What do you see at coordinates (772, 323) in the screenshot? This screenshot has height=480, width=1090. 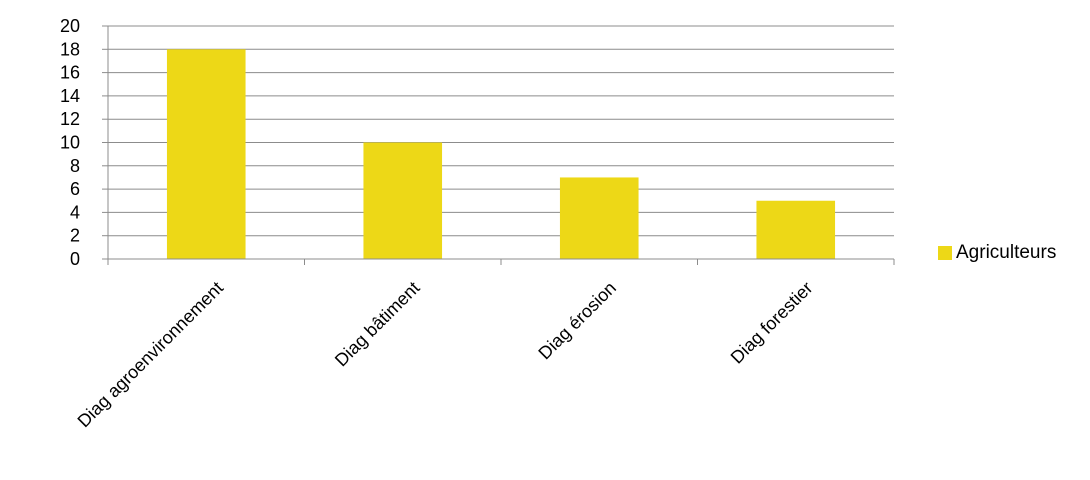 I see `x-tick-label: Diag forestier` at bounding box center [772, 323].